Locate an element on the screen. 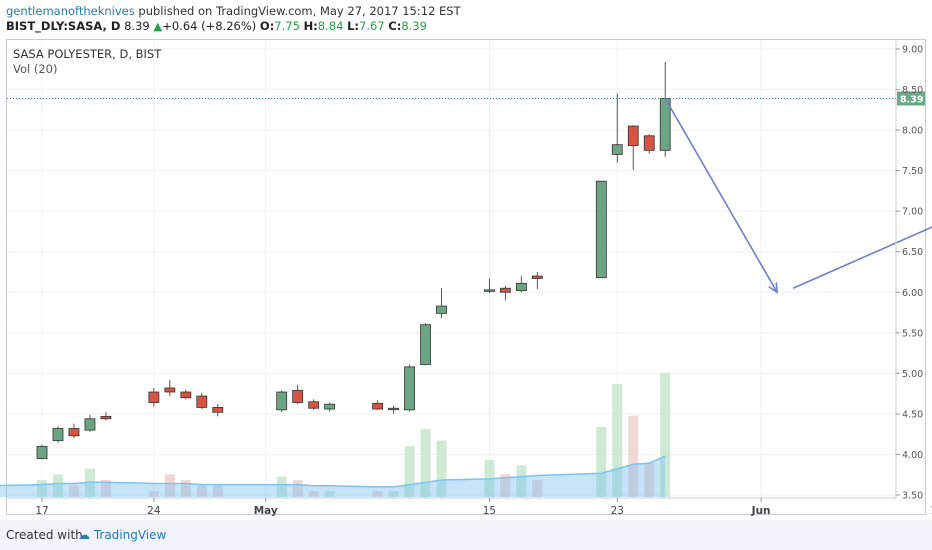  high-value: 8.84 is located at coordinates (330, 26).